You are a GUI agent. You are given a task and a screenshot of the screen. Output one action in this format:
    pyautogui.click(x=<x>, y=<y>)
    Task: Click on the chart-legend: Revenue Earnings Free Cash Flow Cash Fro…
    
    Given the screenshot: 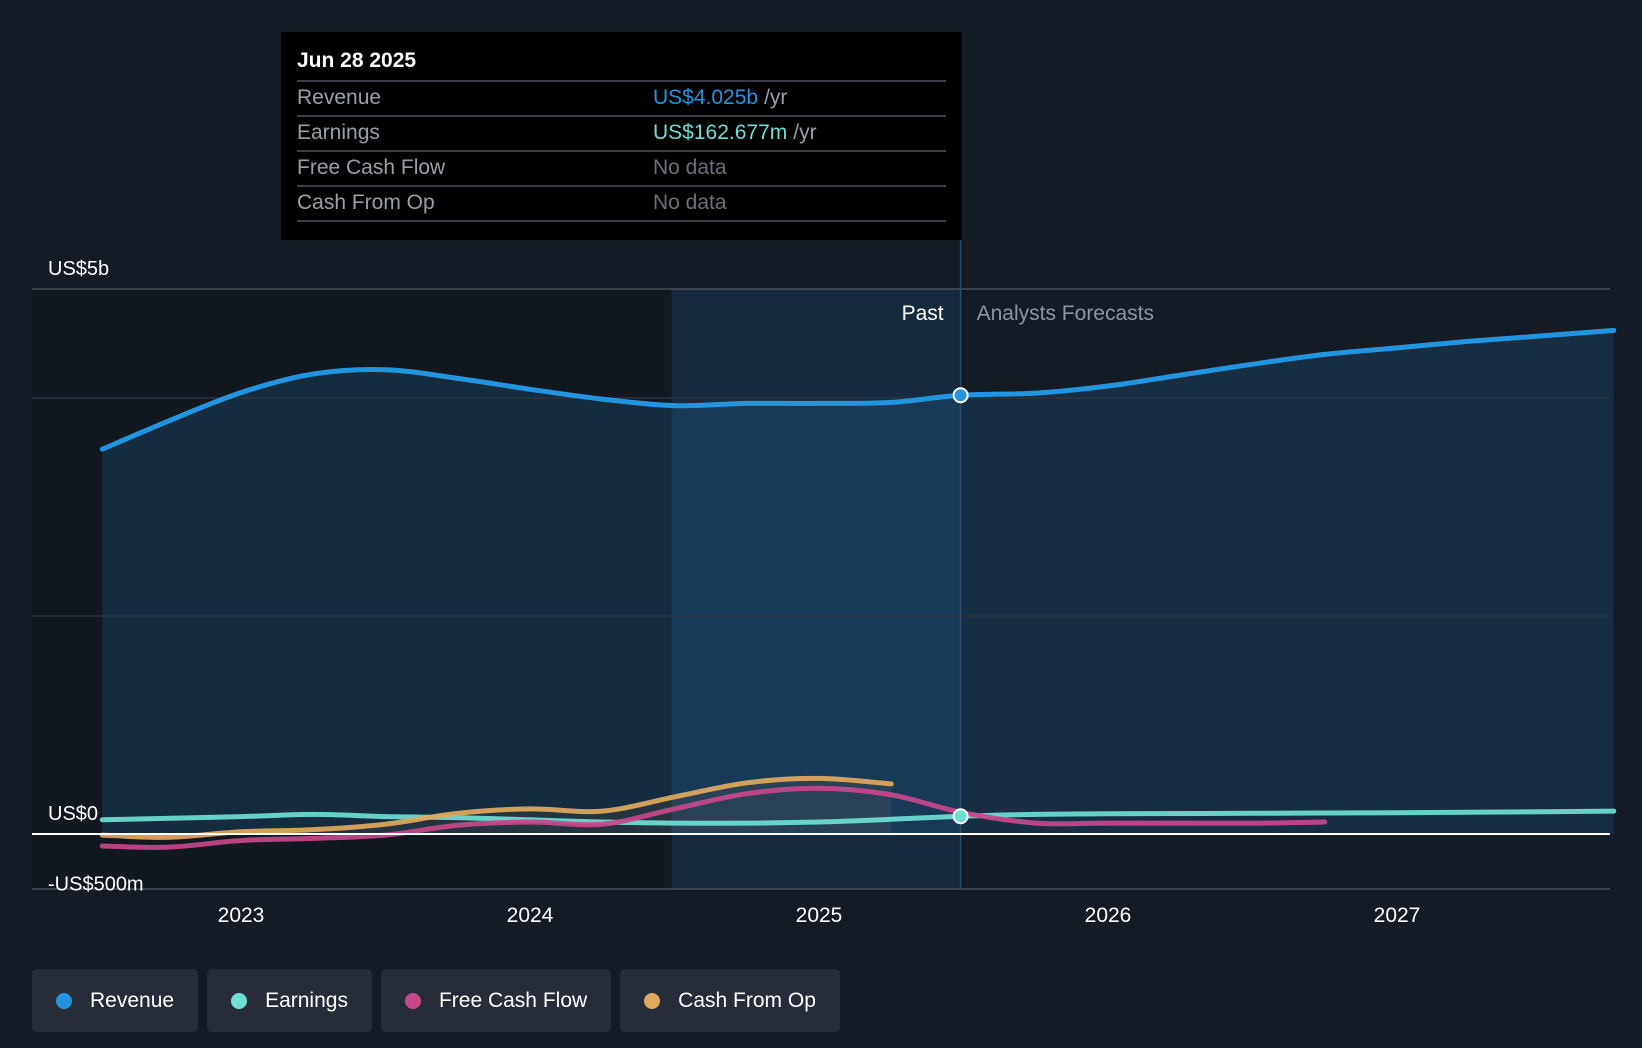 What is the action you would take?
    pyautogui.click(x=436, y=1000)
    